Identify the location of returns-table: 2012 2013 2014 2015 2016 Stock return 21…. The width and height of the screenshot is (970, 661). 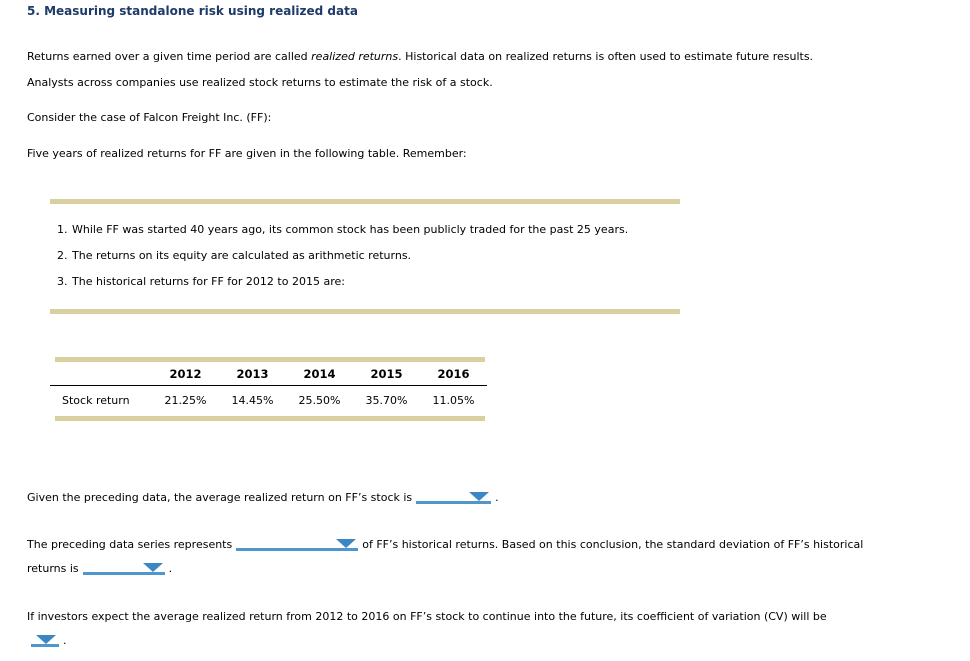
(268, 388).